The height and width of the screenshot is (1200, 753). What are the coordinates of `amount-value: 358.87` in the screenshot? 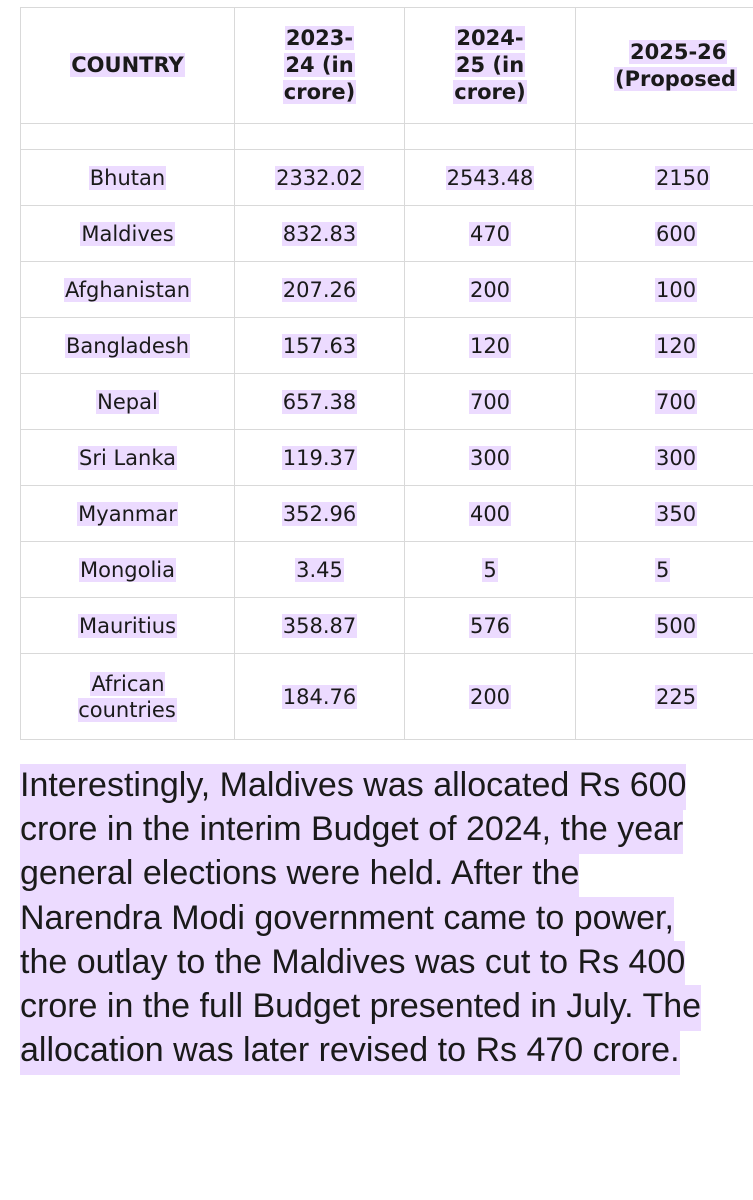 It's located at (319, 625).